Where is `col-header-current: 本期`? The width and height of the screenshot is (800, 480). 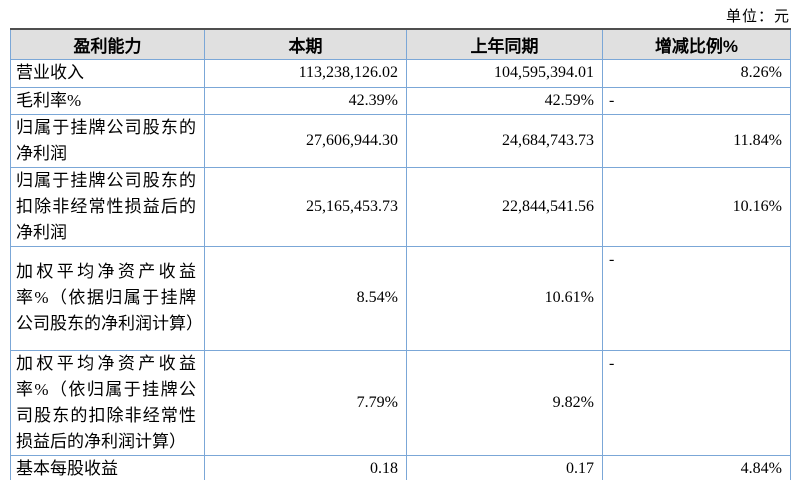
col-header-current: 本期 is located at coordinates (305, 44).